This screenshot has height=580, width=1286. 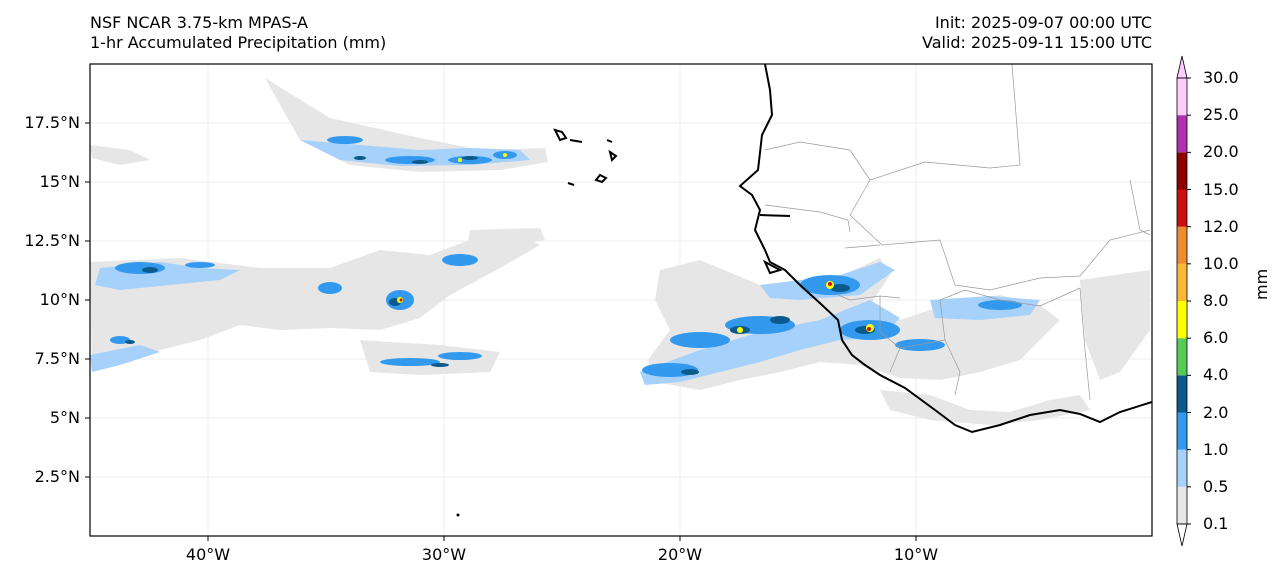 I want to click on lat-tick-label: 17.5°N, so click(x=52, y=122).